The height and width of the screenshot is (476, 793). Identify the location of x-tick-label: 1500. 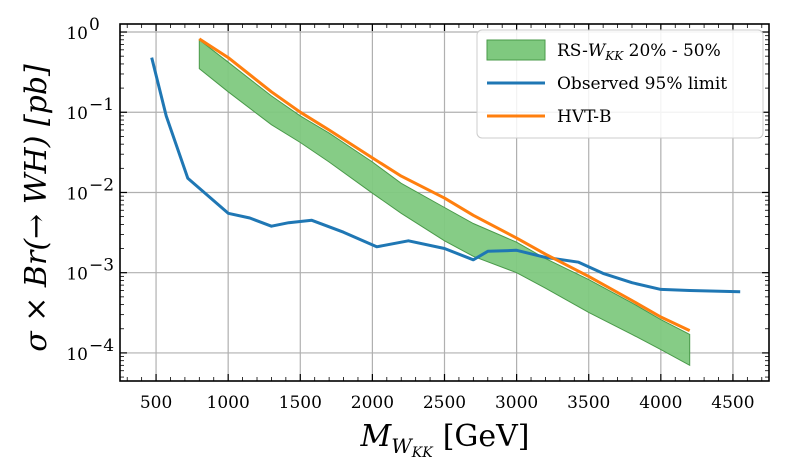
(300, 403).